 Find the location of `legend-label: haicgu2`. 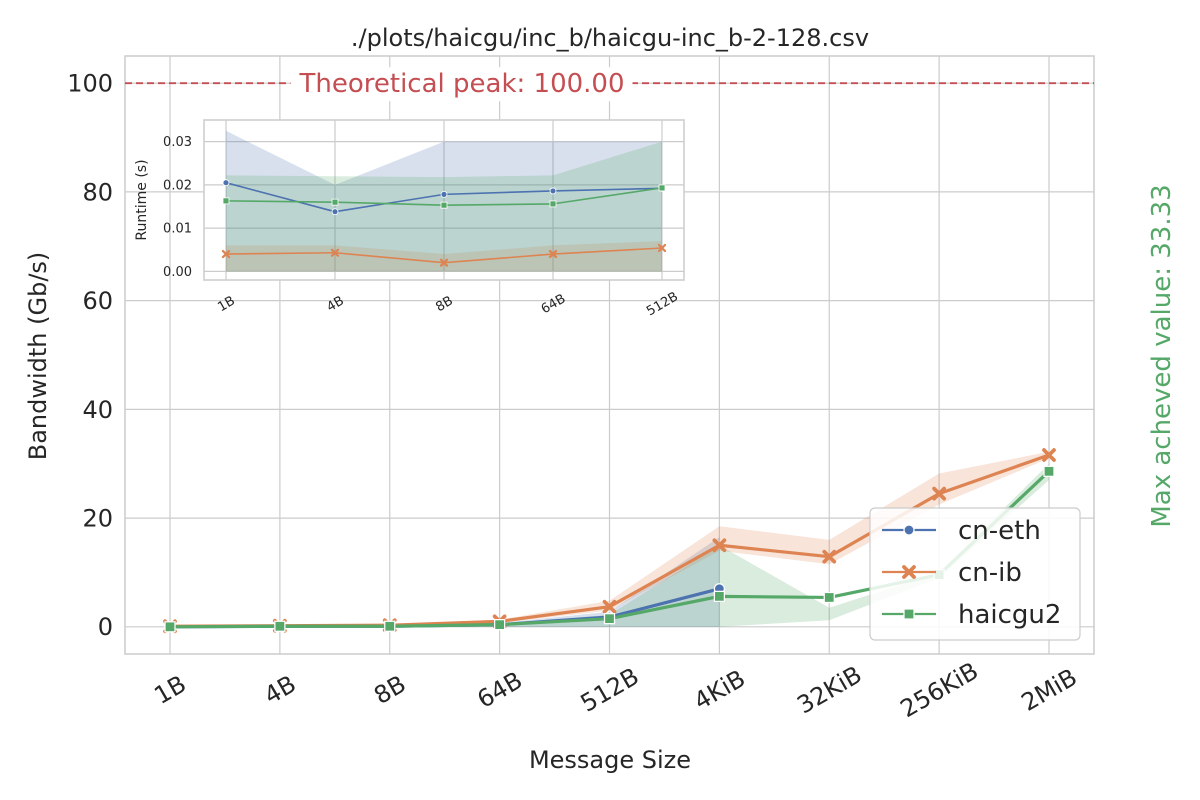

legend-label: haicgu2 is located at coordinates (1009, 615).